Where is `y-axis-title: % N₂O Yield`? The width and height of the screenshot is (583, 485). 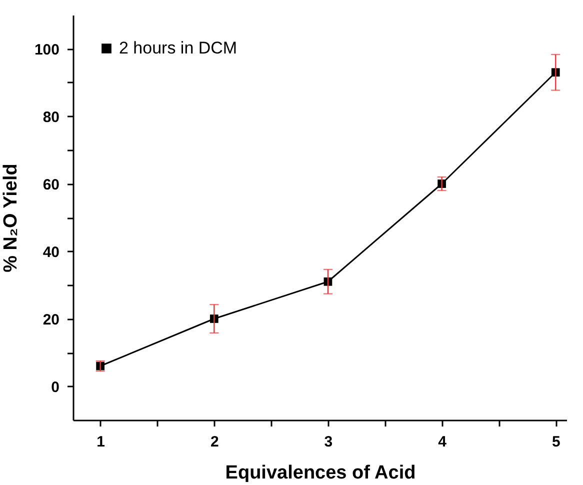
y-axis-title: % N₂O Yield is located at coordinates (11, 218).